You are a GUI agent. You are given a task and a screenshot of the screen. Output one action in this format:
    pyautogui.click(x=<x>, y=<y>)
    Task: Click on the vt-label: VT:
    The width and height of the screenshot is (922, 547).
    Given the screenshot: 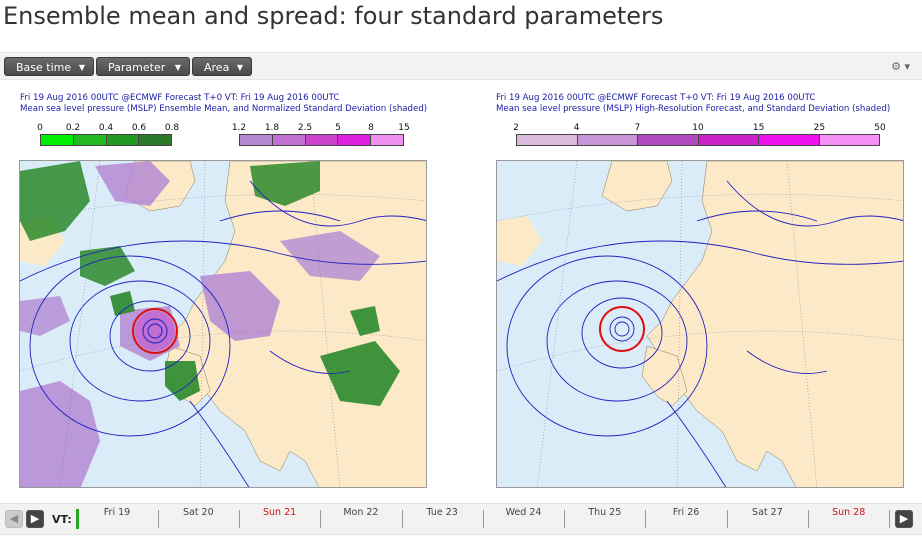 What is the action you would take?
    pyautogui.click(x=62, y=519)
    